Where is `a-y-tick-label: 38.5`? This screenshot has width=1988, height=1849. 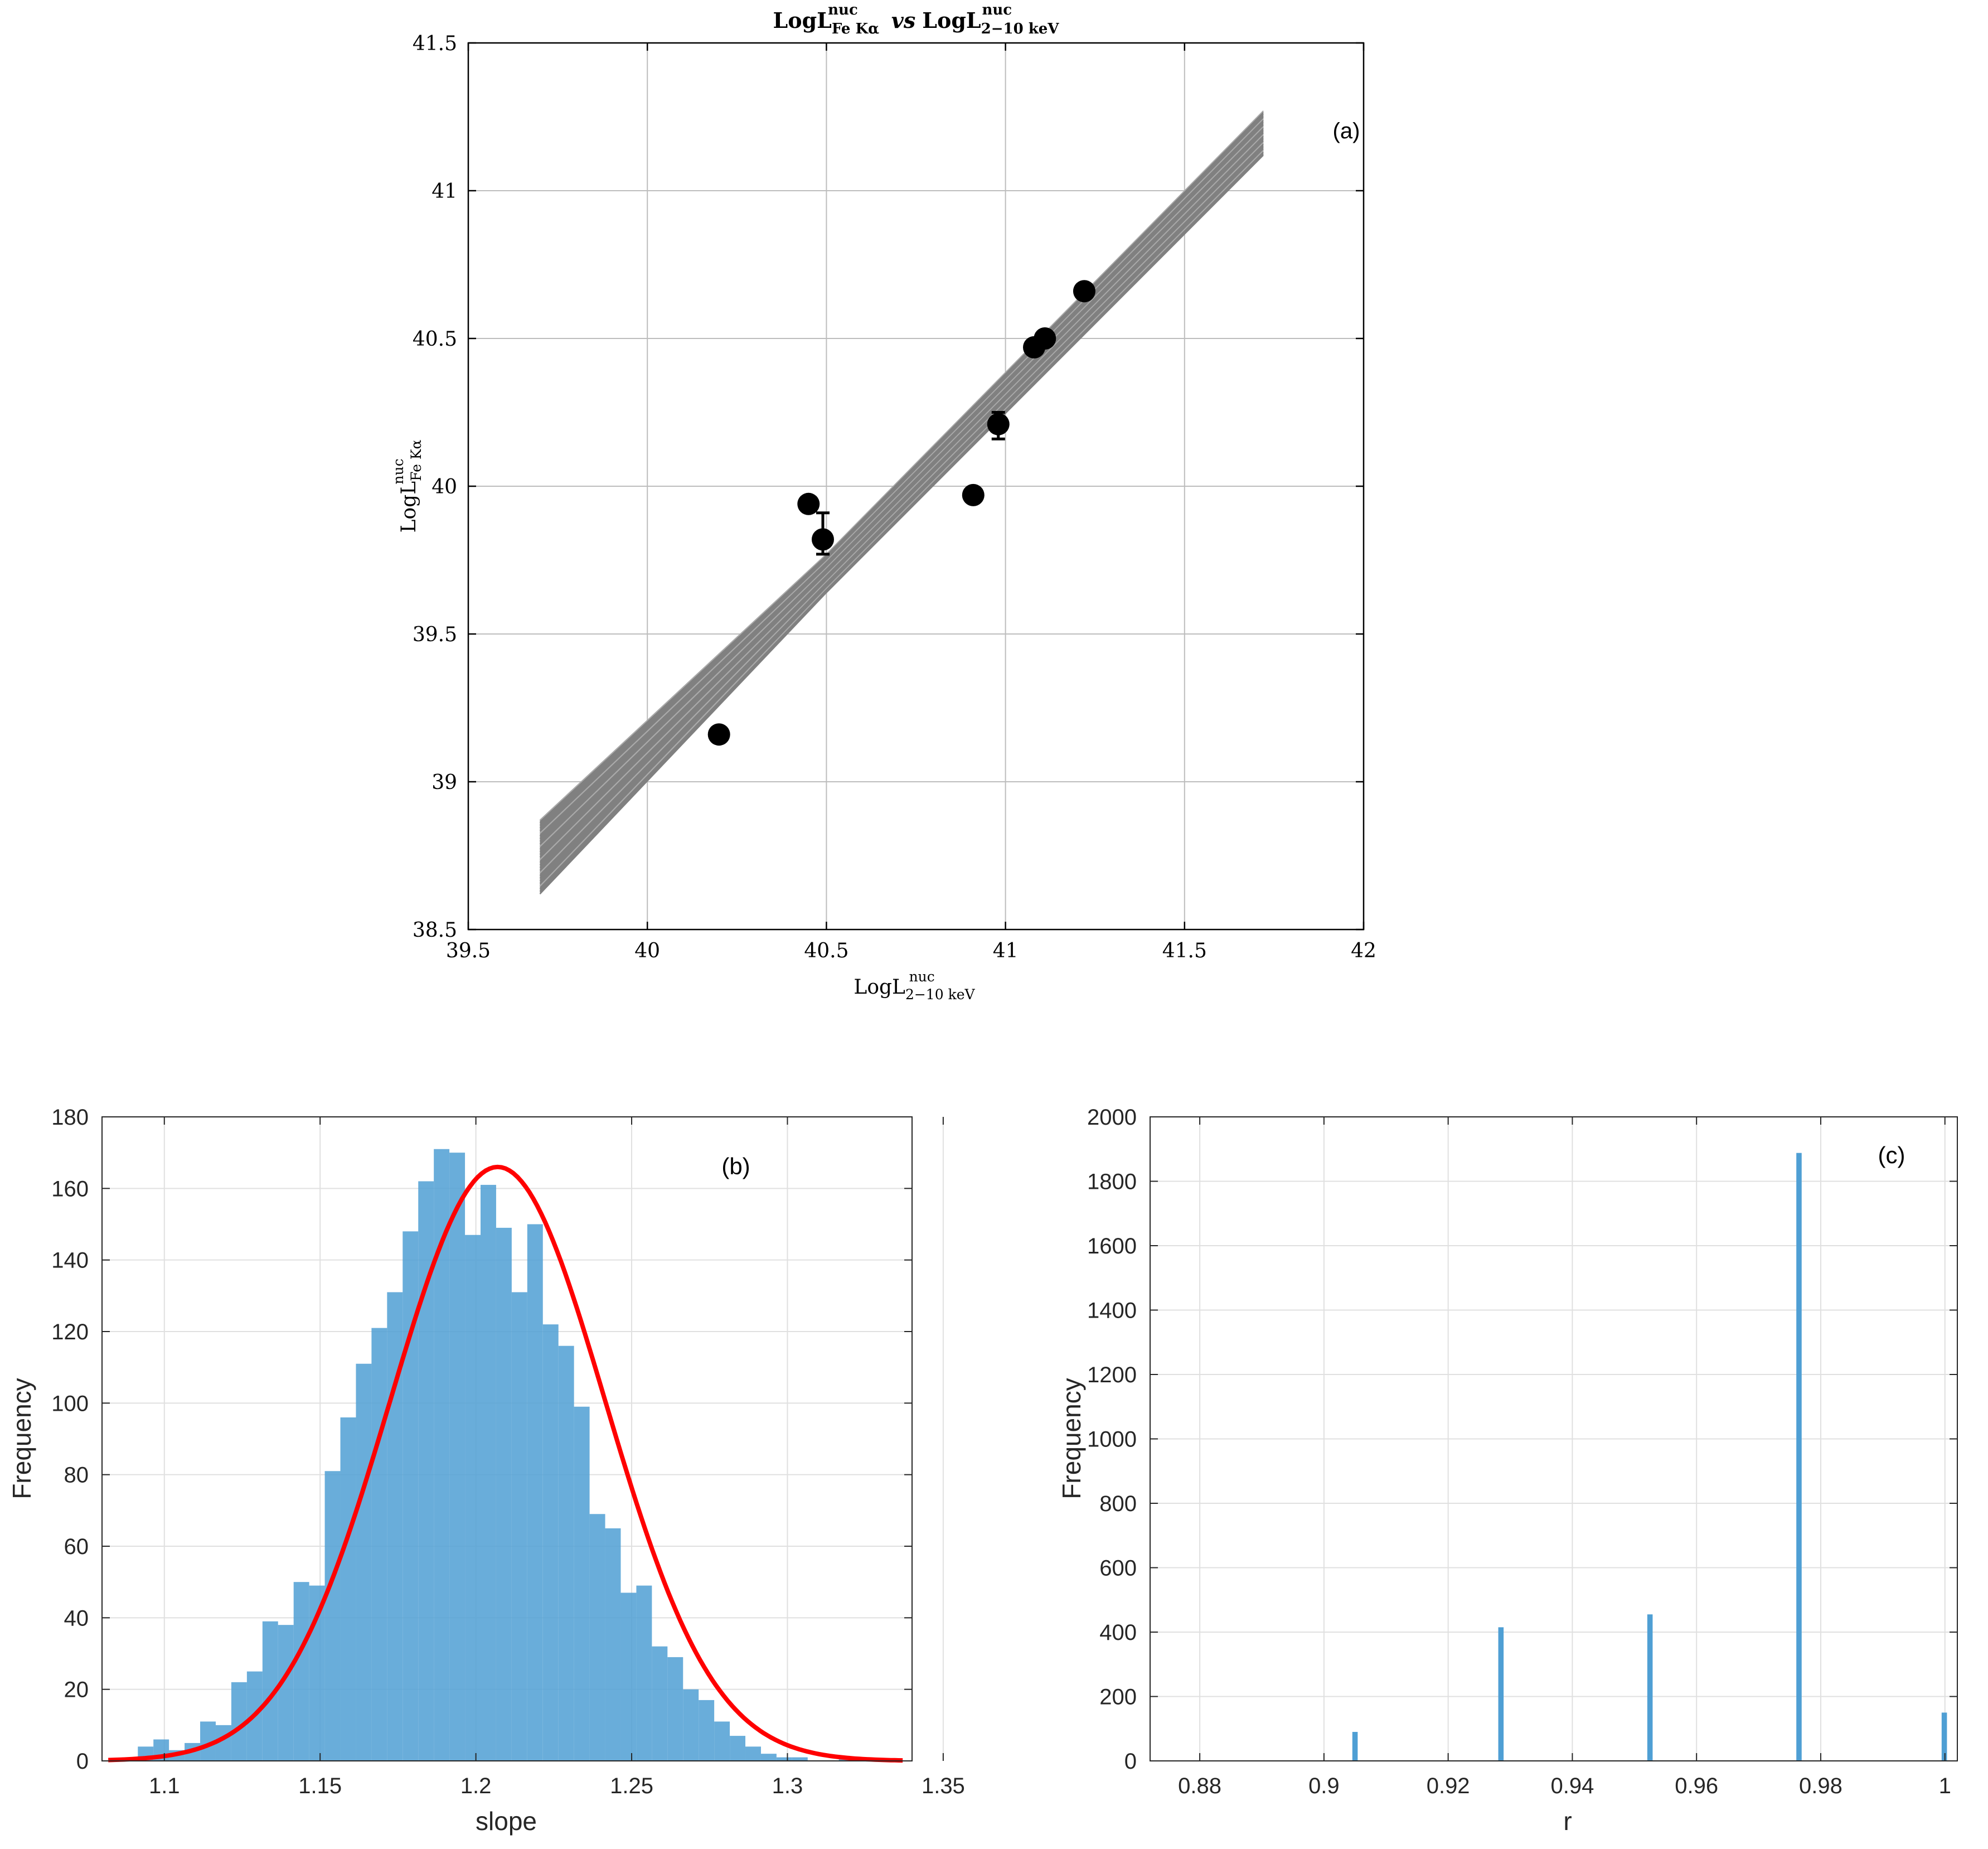
a-y-tick-label: 38.5 is located at coordinates (435, 930).